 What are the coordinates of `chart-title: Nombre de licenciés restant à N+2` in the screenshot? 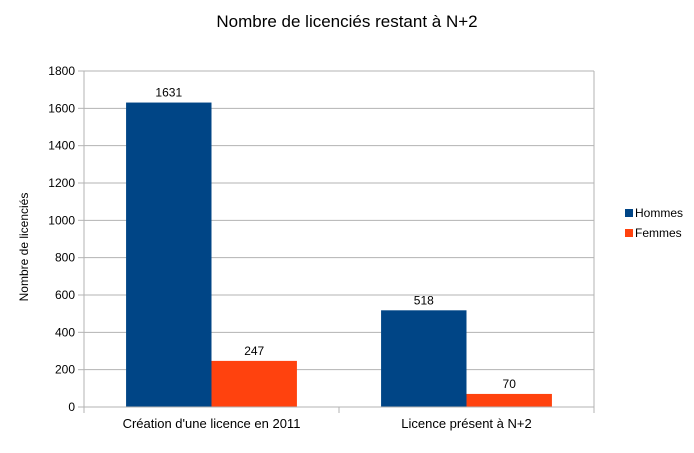 It's located at (346, 21).